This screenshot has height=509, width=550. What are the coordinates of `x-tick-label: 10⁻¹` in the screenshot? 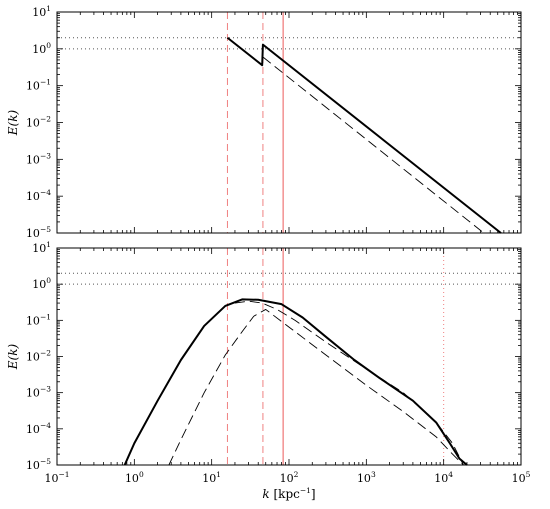 It's located at (56, 477).